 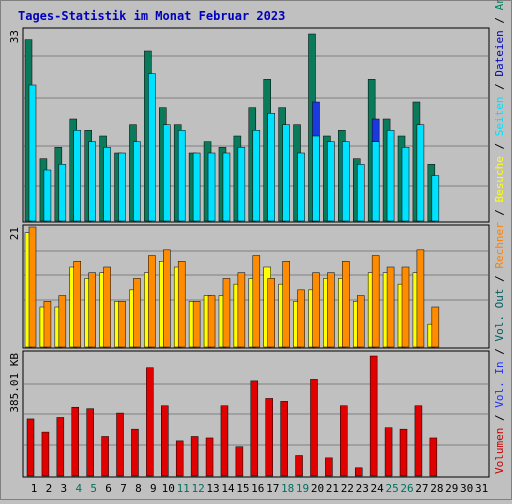 What do you see at coordinates (197, 488) in the screenshot?
I see `x-tick-label: 12` at bounding box center [197, 488].